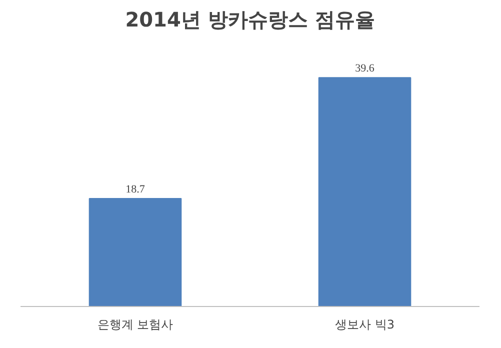 The image size is (501, 348). I want to click on data-label: 39.6, so click(365, 68).